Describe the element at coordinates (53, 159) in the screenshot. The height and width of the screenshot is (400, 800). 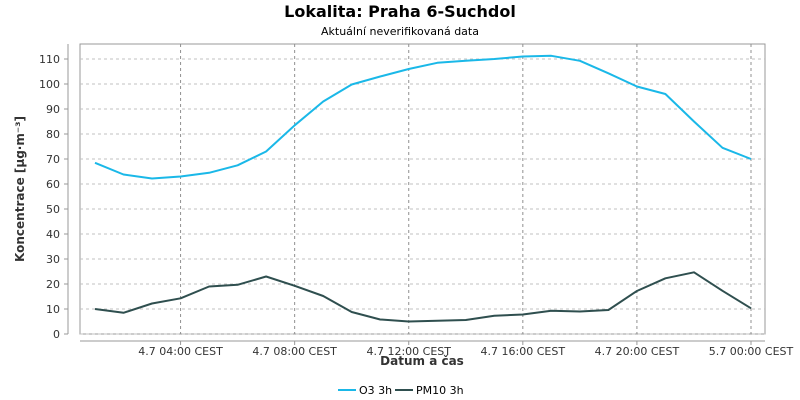
I see `y-tick-label-70: 70` at that location.